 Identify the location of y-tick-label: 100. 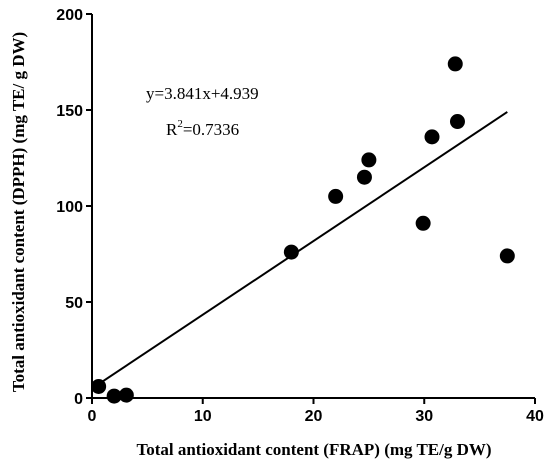
(69, 207).